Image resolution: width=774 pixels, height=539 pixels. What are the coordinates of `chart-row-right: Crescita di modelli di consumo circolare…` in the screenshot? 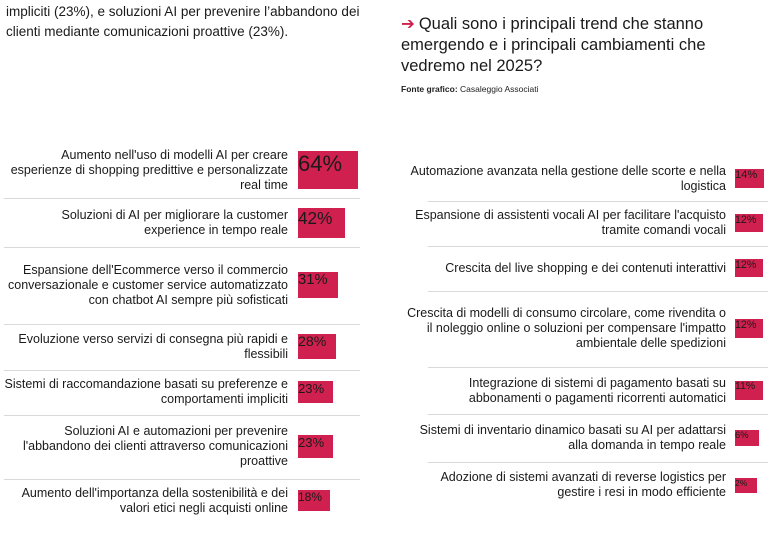 It's located at (565, 328).